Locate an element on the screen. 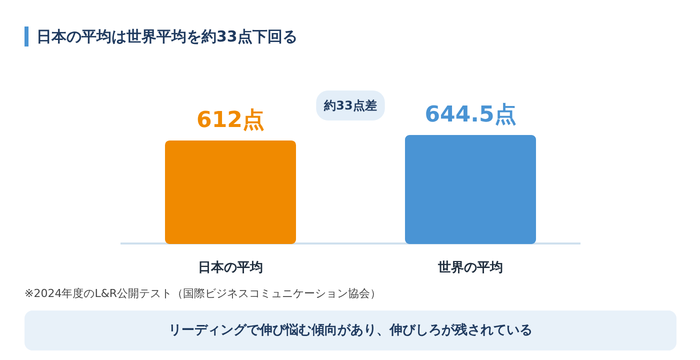 This screenshot has width=700, height=360. x-tick-label: 日本の平均 is located at coordinates (230, 268).